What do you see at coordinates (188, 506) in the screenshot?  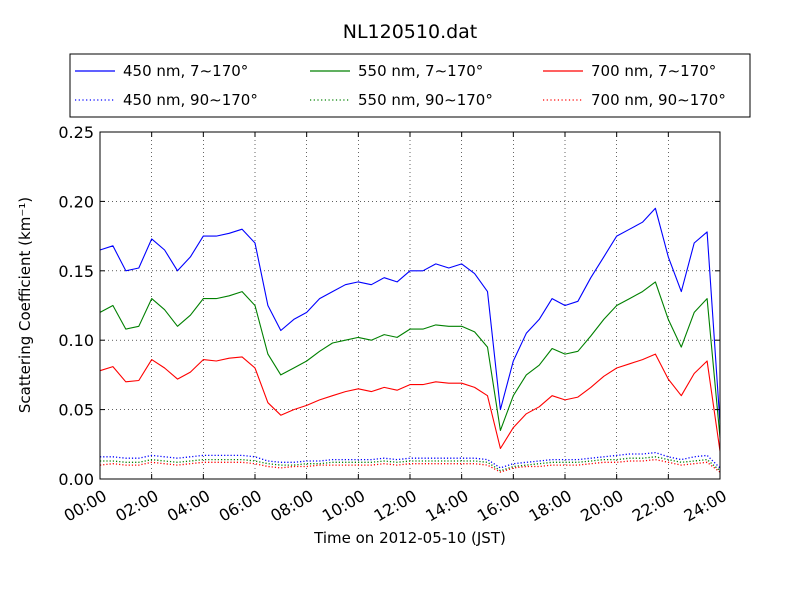 I see `x-tick-label: 04:00` at bounding box center [188, 506].